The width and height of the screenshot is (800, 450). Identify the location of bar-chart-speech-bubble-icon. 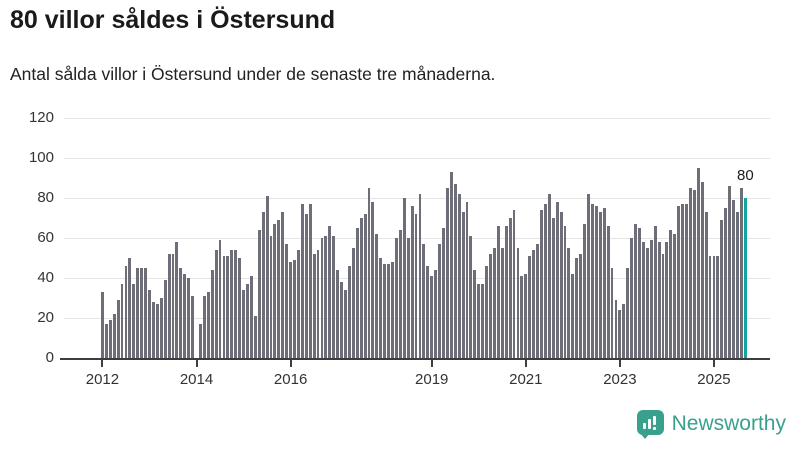
(650, 424).